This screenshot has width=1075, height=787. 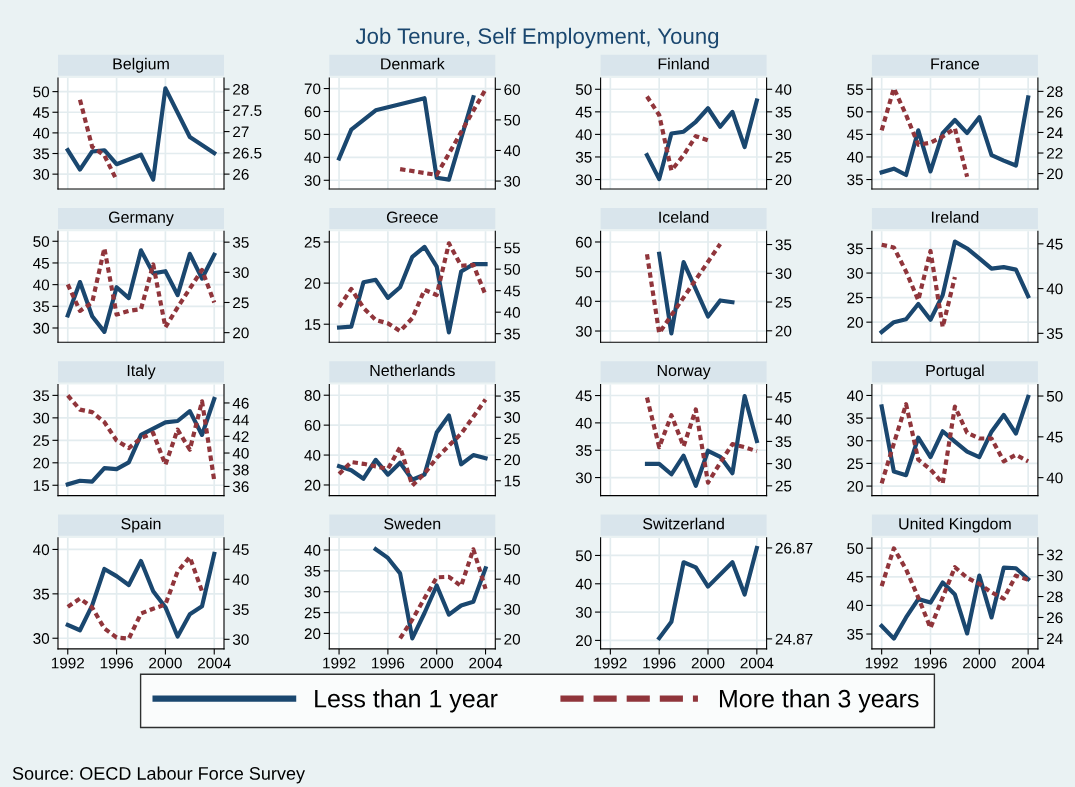 I want to click on y-tick-label: 55, so click(x=855, y=89).